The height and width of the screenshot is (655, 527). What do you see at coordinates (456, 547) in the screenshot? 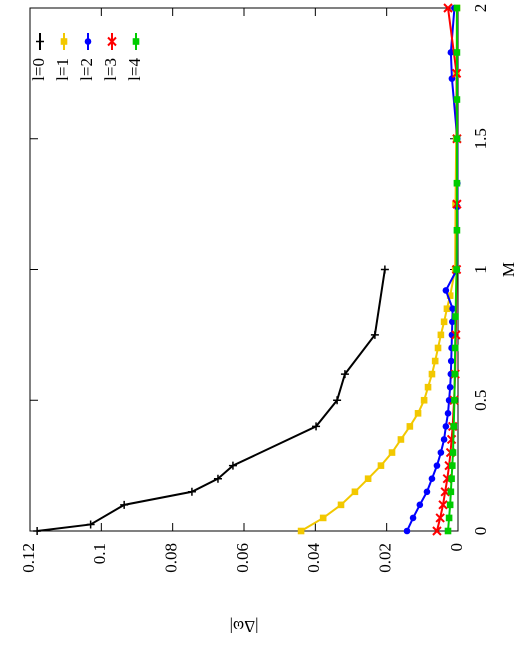
I see `y-tick-label: 0` at bounding box center [456, 547].